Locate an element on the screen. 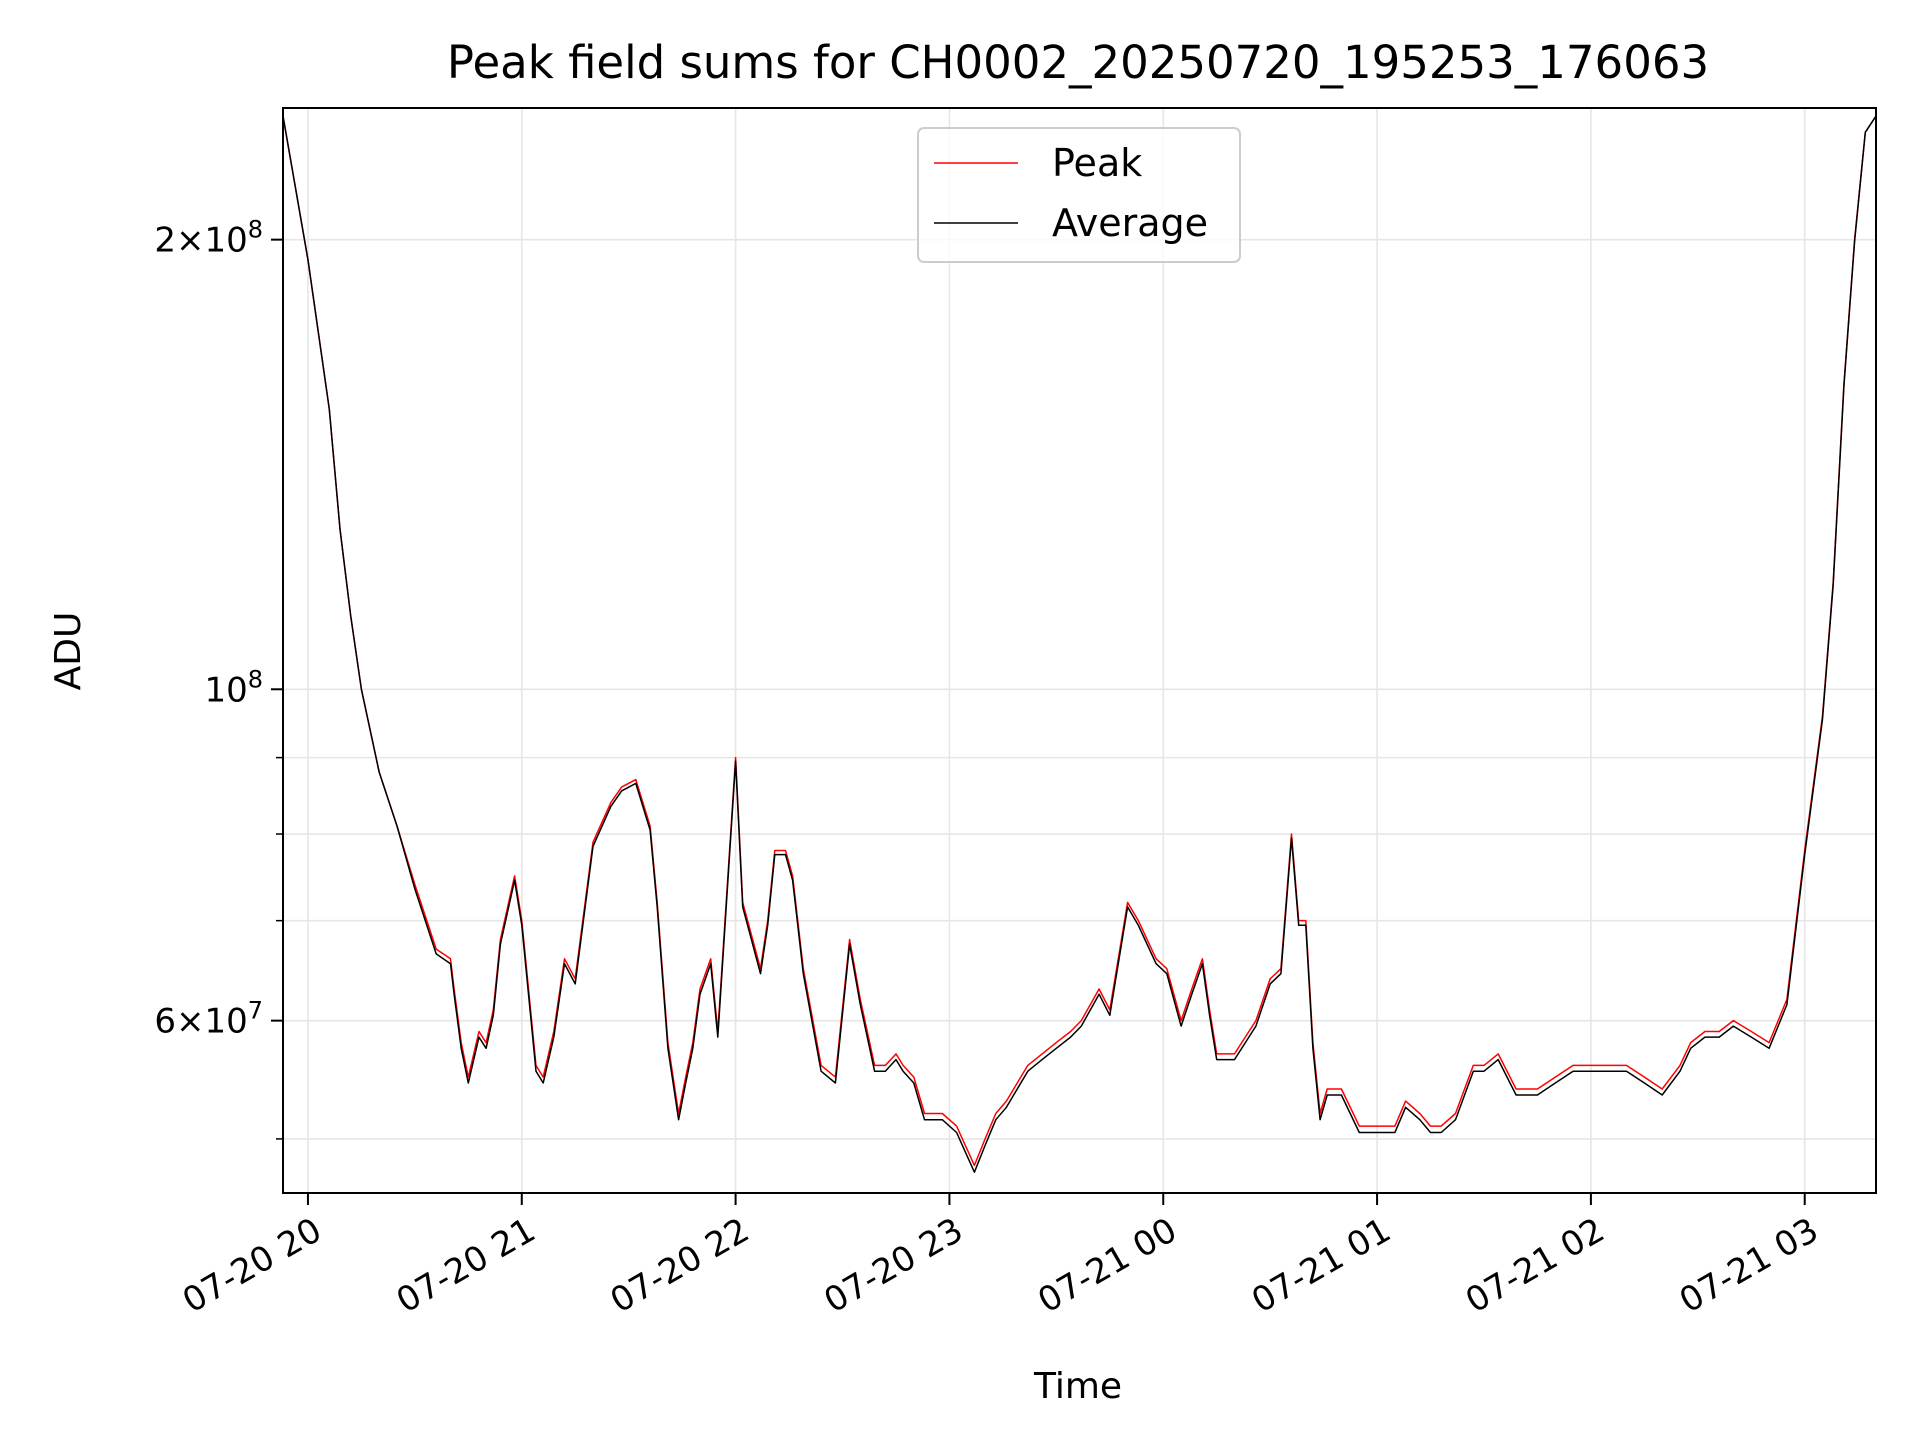 Image resolution: width=1920 pixels, height=1440 pixels. y-axis-title: ADU is located at coordinates (68, 651).